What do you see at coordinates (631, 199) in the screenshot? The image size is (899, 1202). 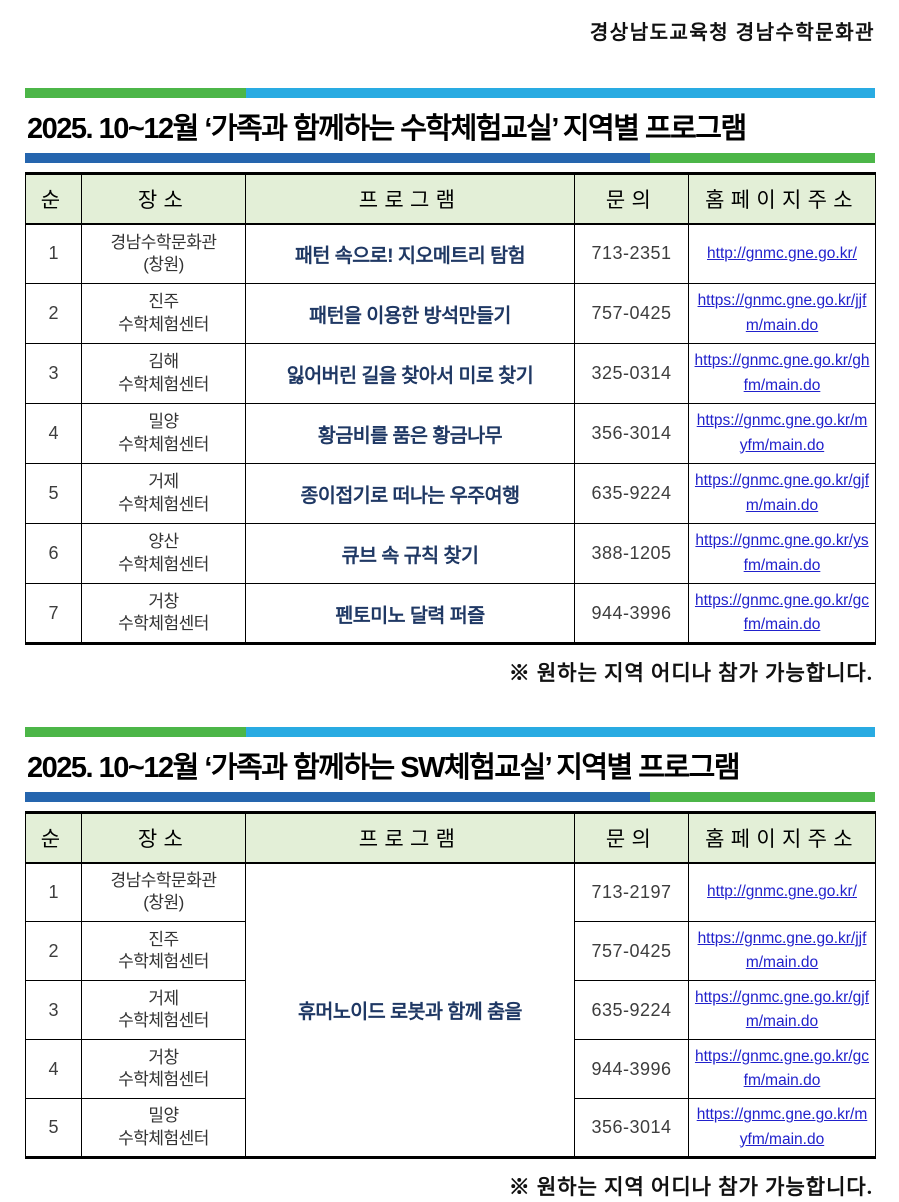 I see `col-header-contact: 문의` at bounding box center [631, 199].